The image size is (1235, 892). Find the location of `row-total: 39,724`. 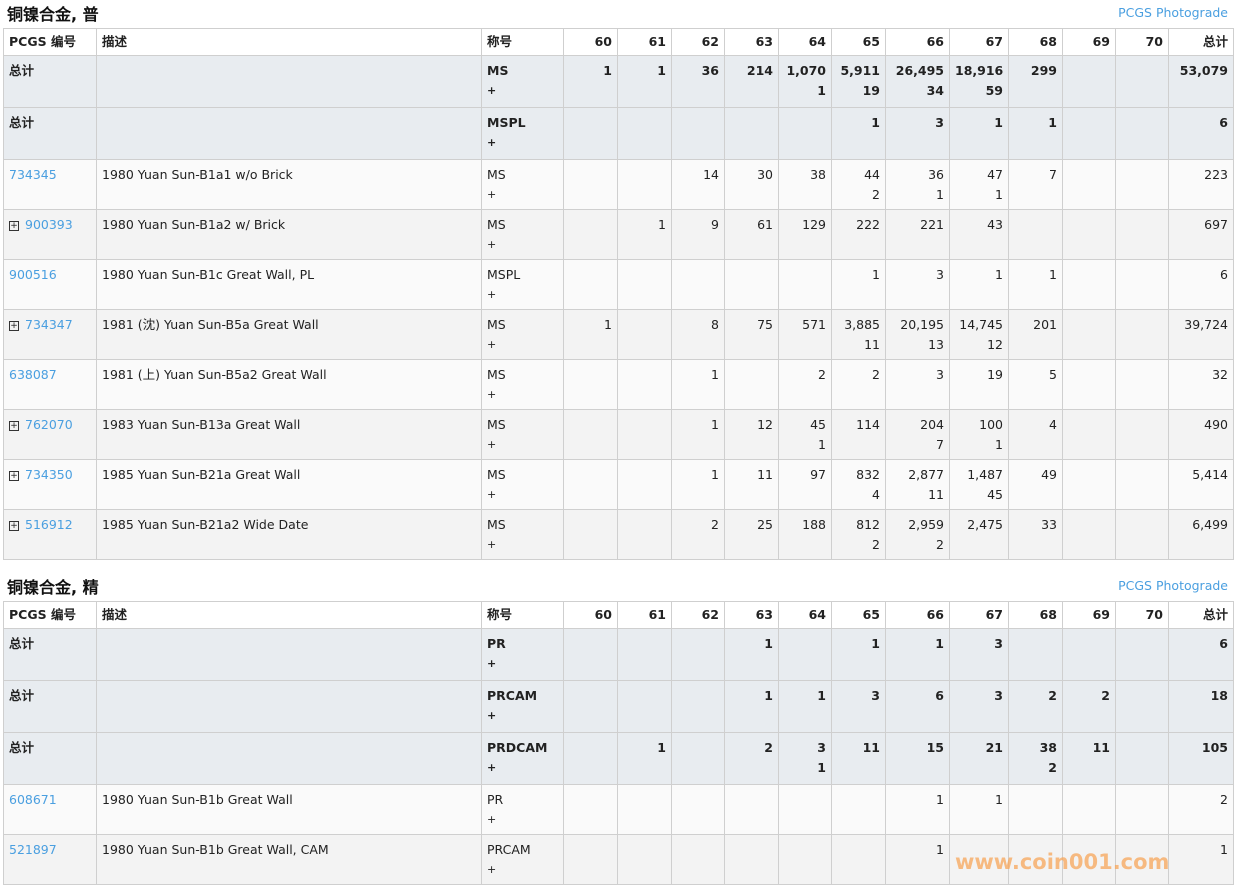

row-total: 39,724 is located at coordinates (1206, 324).